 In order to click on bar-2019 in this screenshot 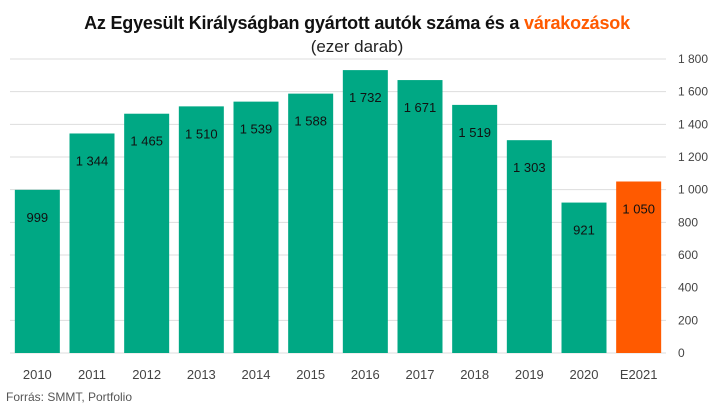, I will do `click(529, 246)`.